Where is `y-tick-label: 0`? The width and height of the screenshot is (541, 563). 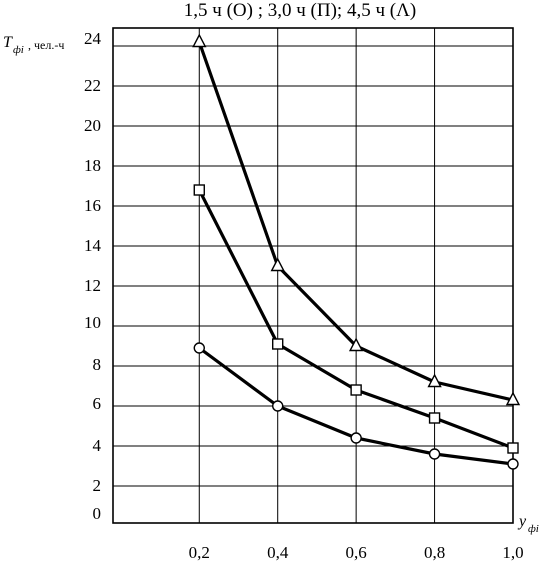
y-tick-label: 0 is located at coordinates (97, 513).